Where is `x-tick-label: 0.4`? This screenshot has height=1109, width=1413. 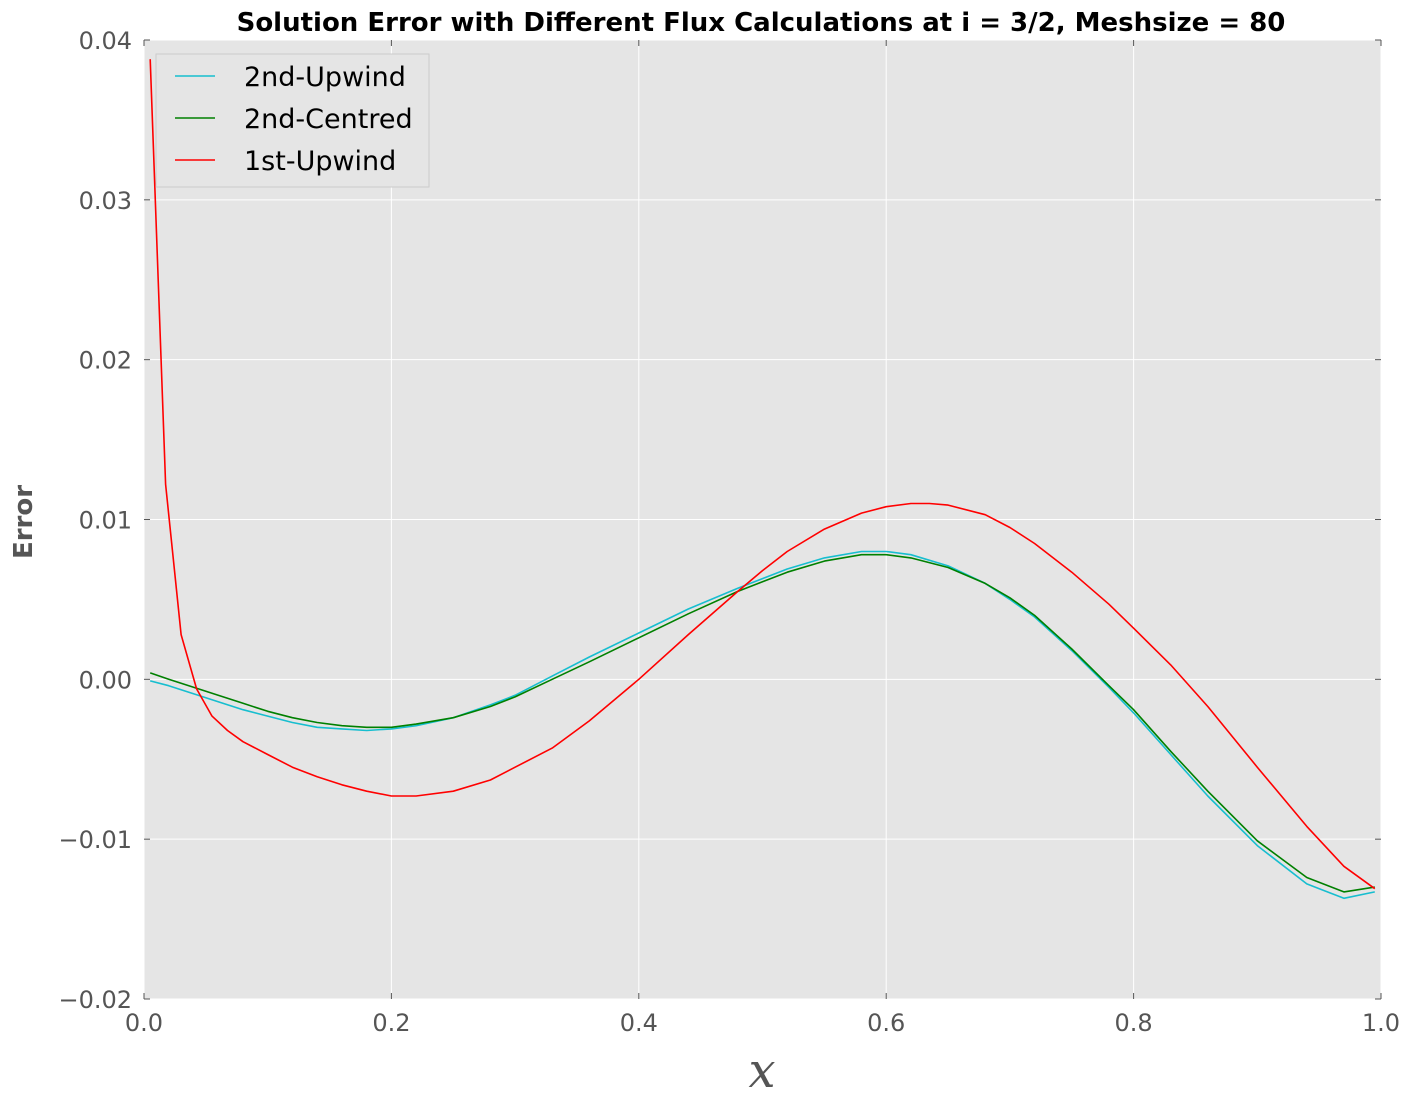
x-tick-label: 0.4 is located at coordinates (639, 1023).